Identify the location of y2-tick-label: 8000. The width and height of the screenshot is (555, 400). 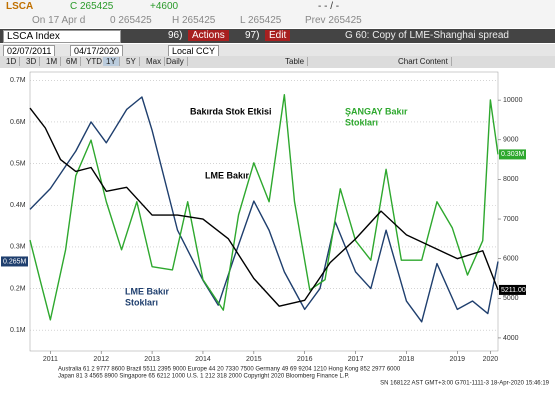
(511, 179).